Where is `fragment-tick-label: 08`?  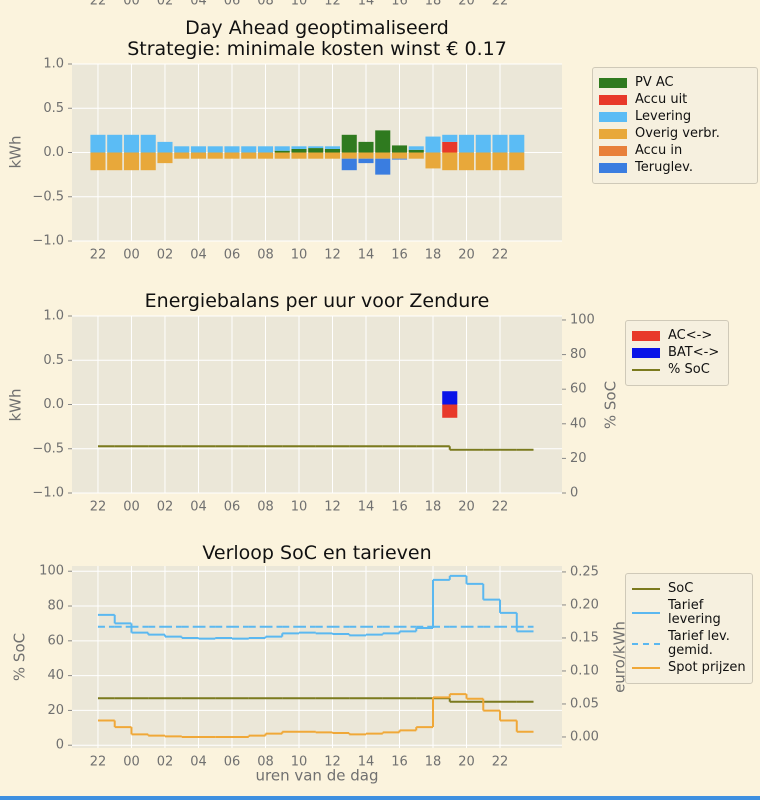
fragment-tick-label: 08 is located at coordinates (265, 4).